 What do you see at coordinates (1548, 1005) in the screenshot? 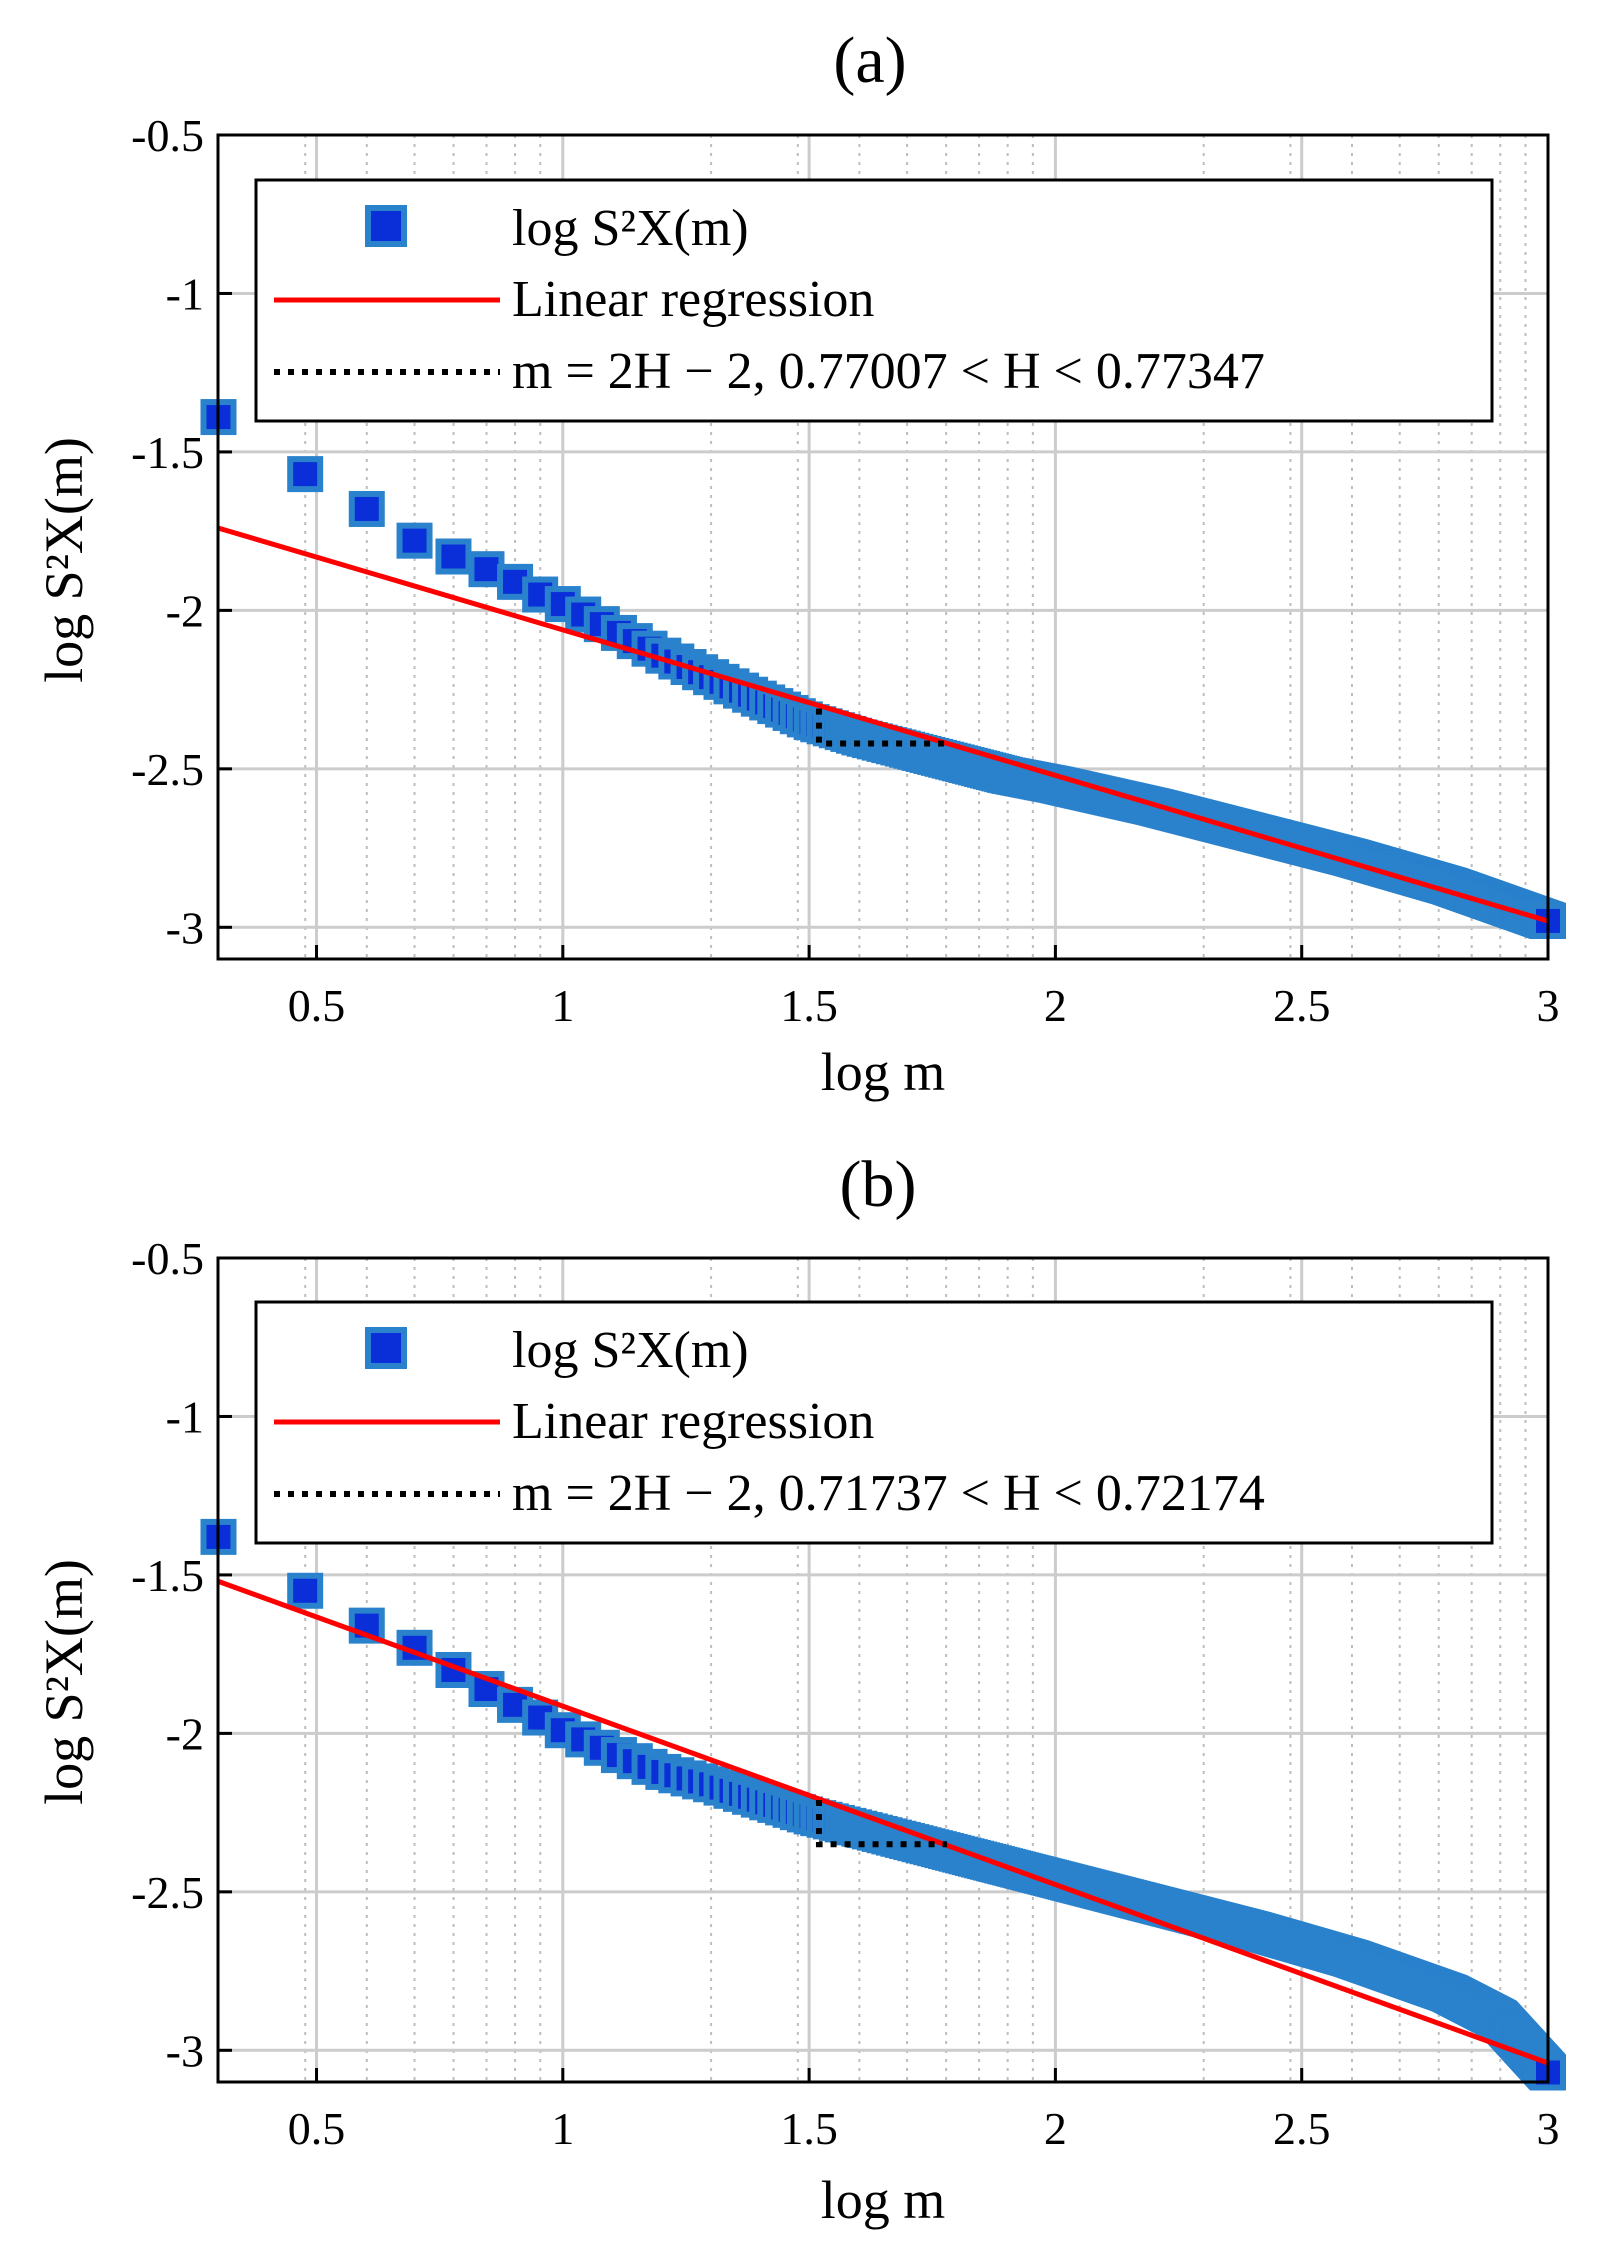
I see `panel-a-x-tick-label: 3` at bounding box center [1548, 1005].